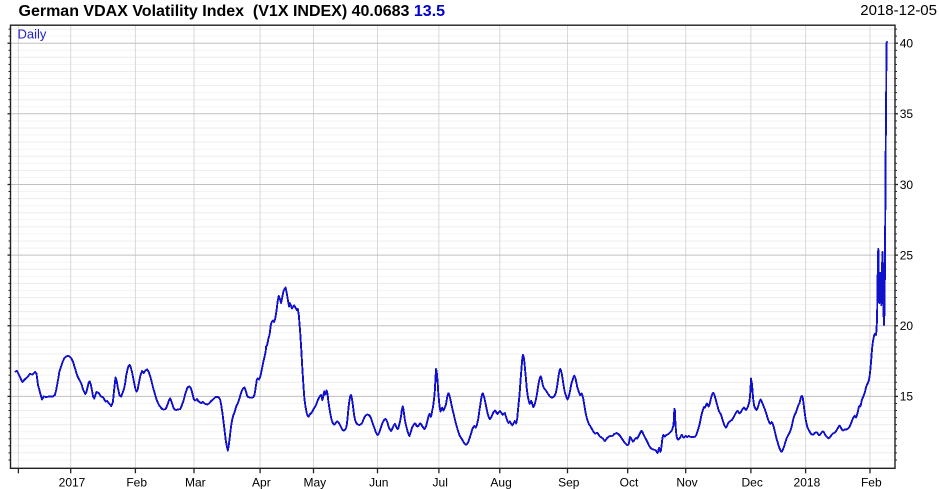 This screenshot has height=489, width=939. I want to click on svg-text: 2017, so click(72, 482).